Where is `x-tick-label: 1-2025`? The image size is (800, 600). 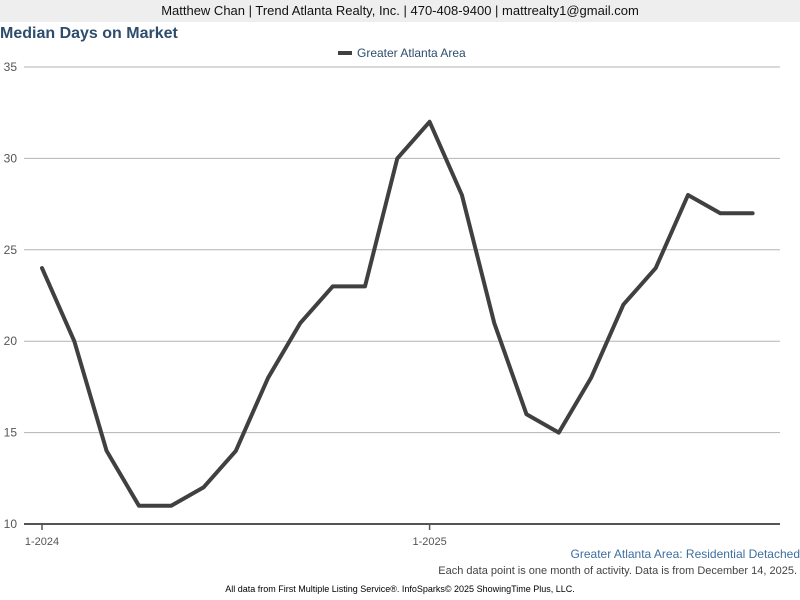 x-tick-label: 1-2025 is located at coordinates (429, 542).